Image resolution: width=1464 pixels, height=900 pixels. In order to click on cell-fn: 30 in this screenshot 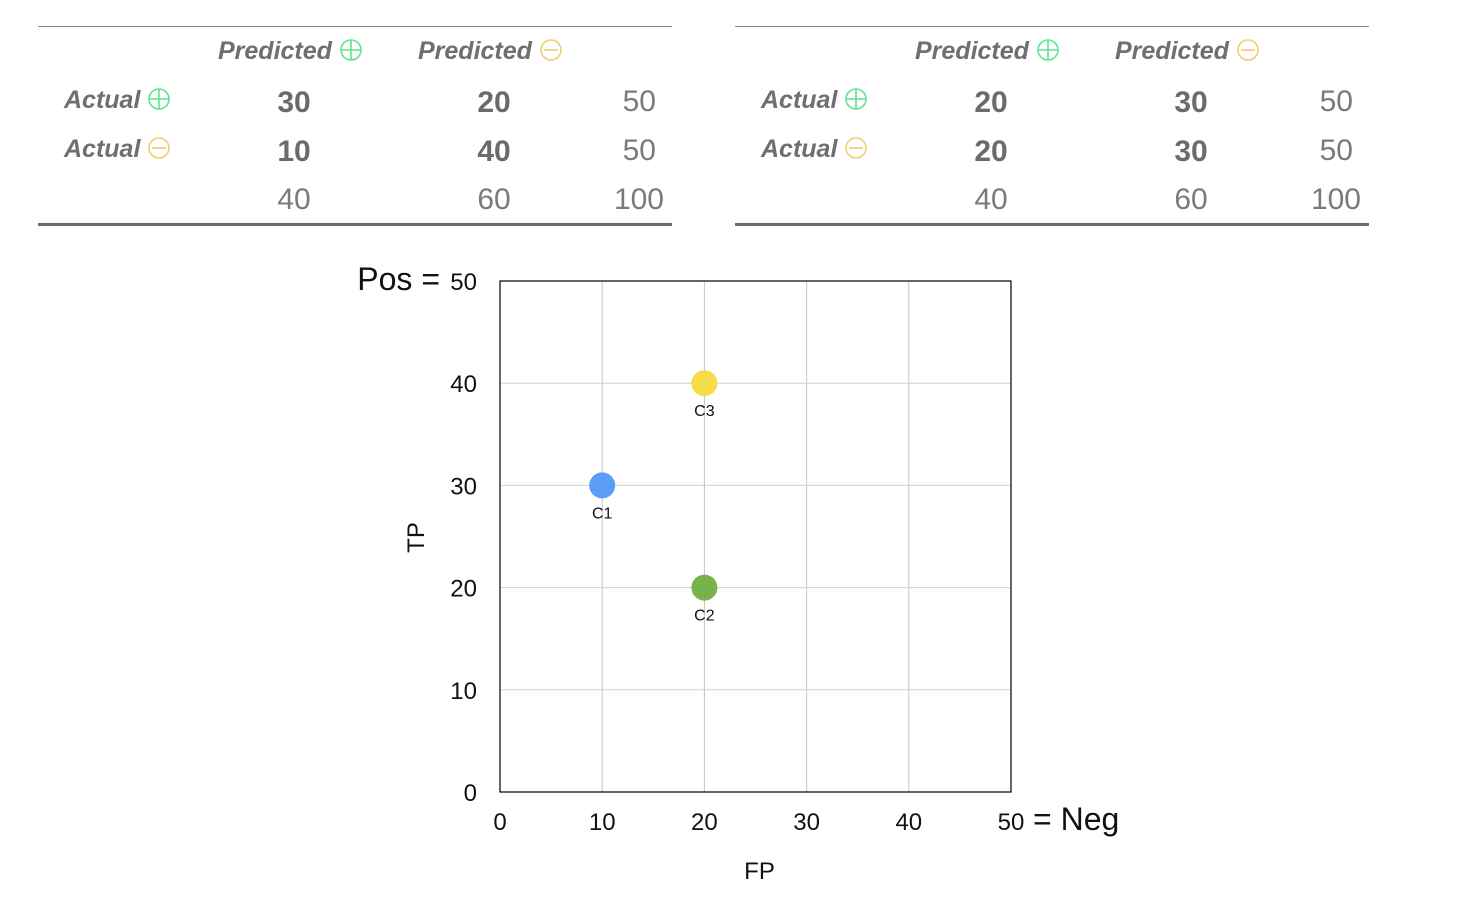, I will do `click(1191, 102)`.